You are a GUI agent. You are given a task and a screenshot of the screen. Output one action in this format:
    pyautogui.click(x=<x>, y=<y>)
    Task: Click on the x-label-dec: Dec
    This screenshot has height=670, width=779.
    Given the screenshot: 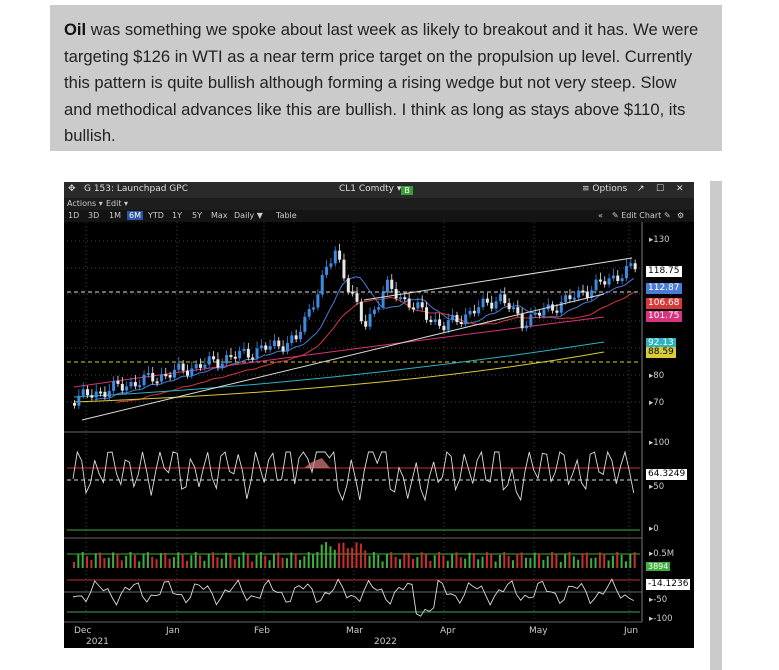 What is the action you would take?
    pyautogui.click(x=83, y=631)
    